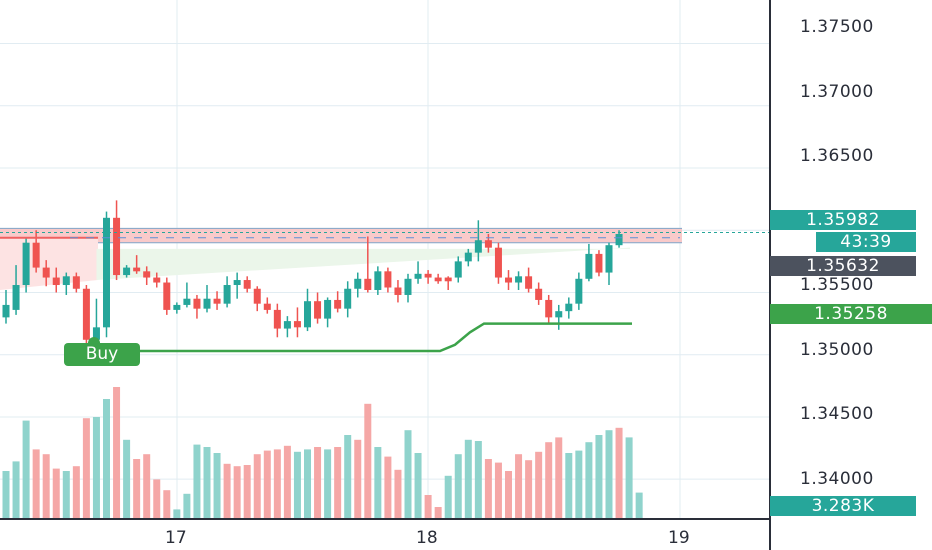 This screenshot has height=550, width=932. I want to click on y-tick-label: 1.35500, so click(837, 285).